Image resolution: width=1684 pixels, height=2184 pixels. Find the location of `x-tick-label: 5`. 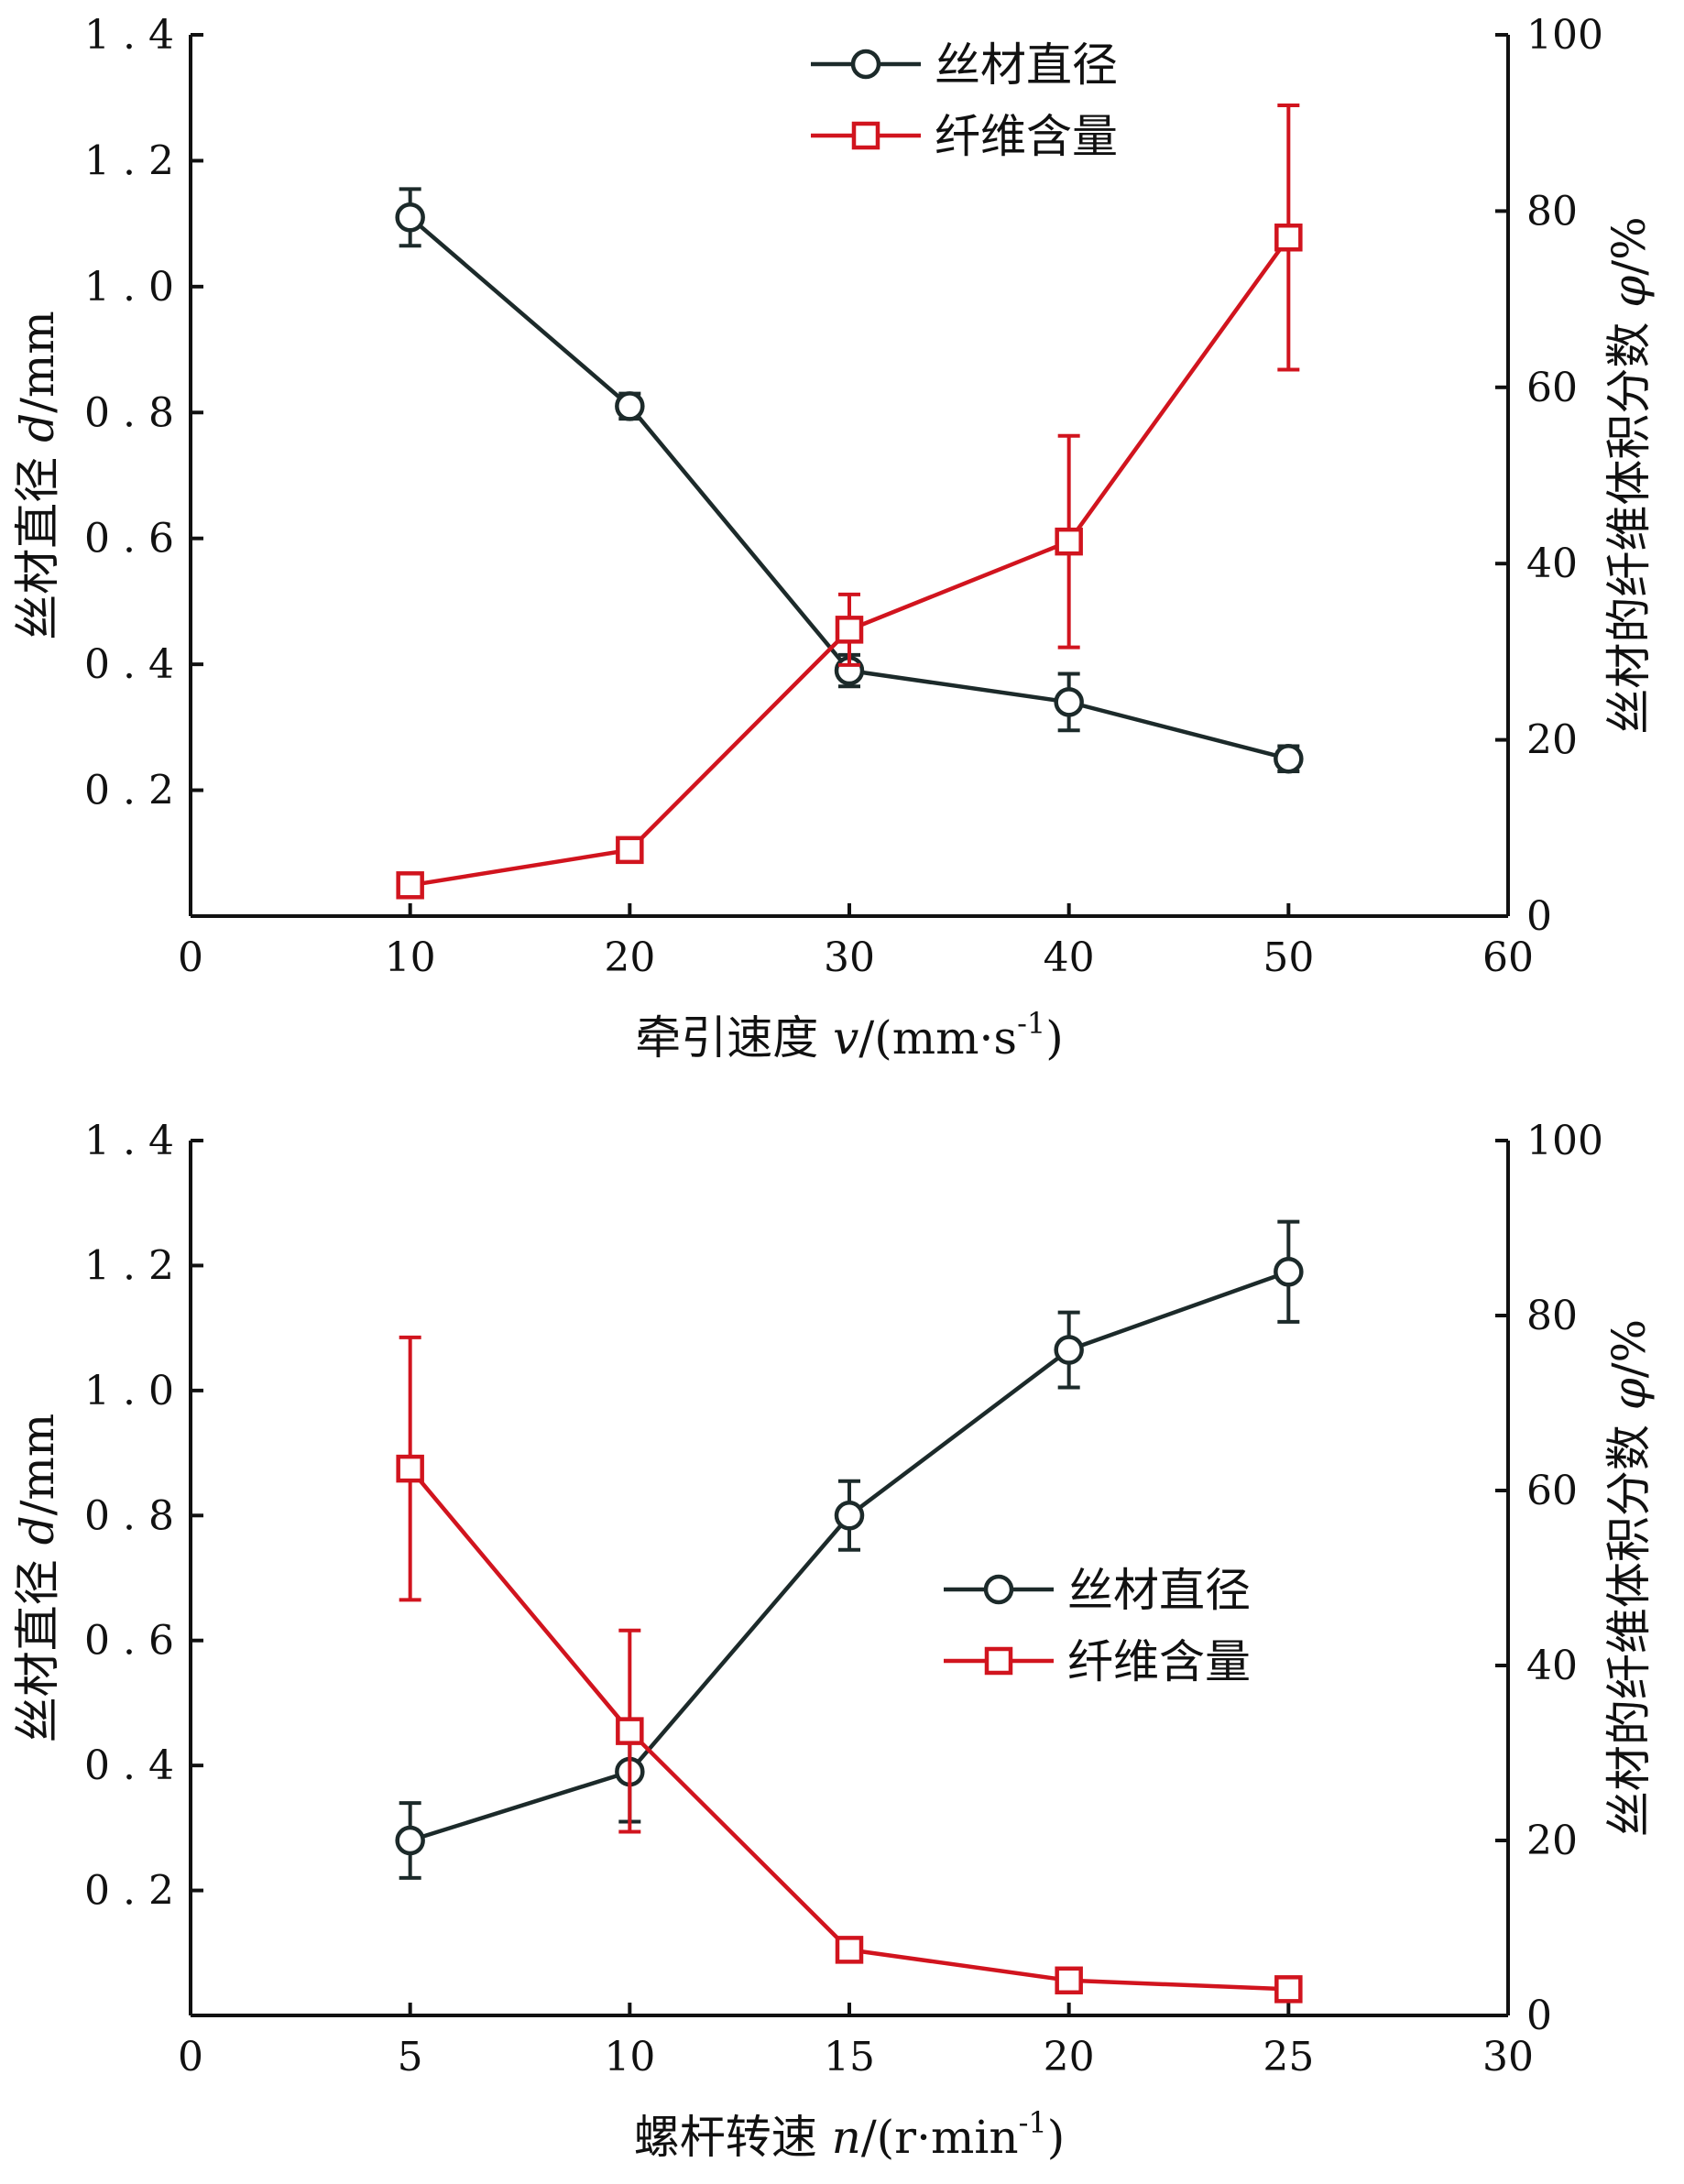

x-tick-label: 5 is located at coordinates (410, 2057).